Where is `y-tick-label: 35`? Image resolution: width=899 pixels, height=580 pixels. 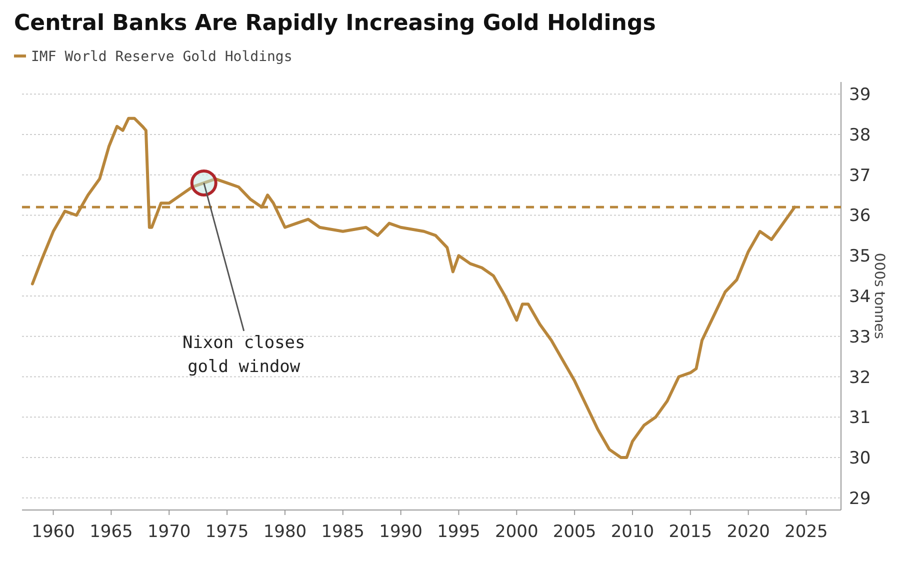
y-tick-label: 35 is located at coordinates (860, 256).